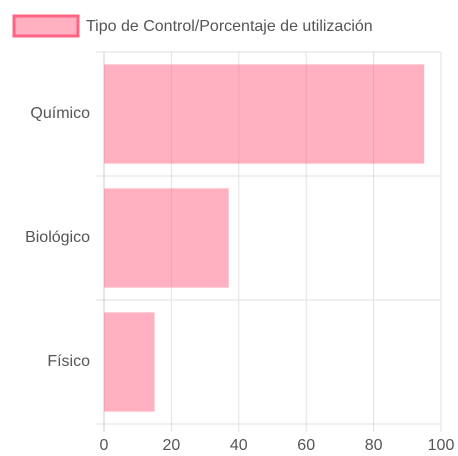 The height and width of the screenshot is (456, 458). Describe the element at coordinates (104, 445) in the screenshot. I see `x-tick-label: 0` at that location.